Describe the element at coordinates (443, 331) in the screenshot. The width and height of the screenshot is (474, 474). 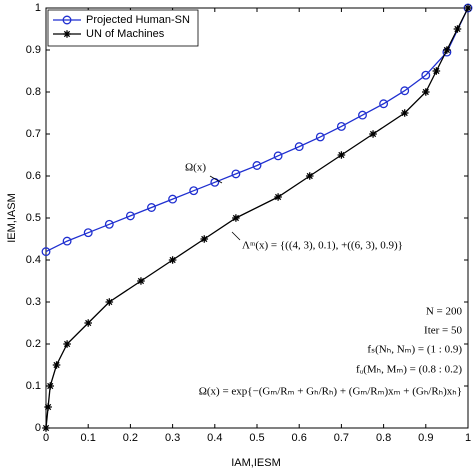
I see `annotation: Iter = 50` at that location.